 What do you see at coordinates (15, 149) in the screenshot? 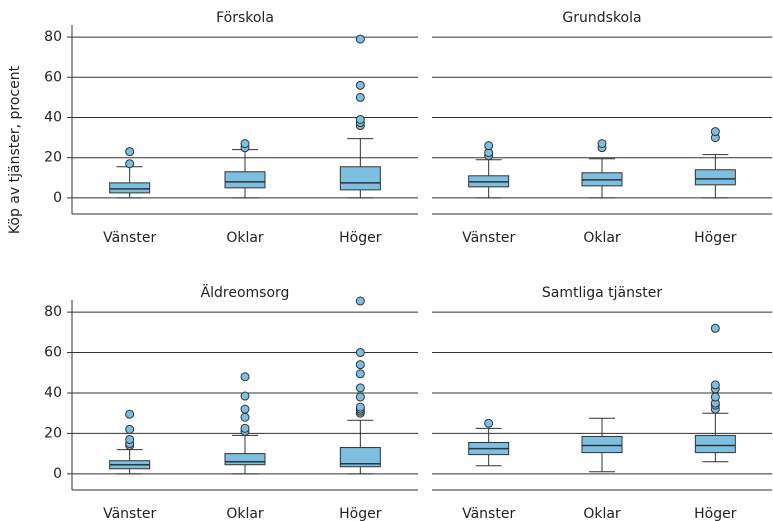
I see `y-axis-title: Köp av tjänster, procent` at bounding box center [15, 149].